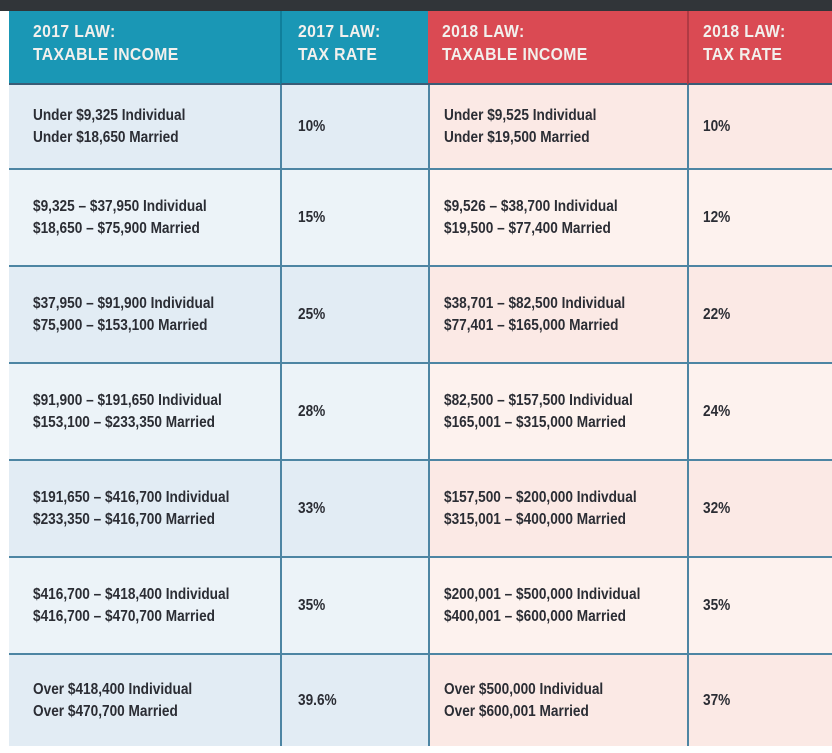 This screenshot has width=832, height=753. I want to click on tax-rate-value: 22%, so click(717, 314).